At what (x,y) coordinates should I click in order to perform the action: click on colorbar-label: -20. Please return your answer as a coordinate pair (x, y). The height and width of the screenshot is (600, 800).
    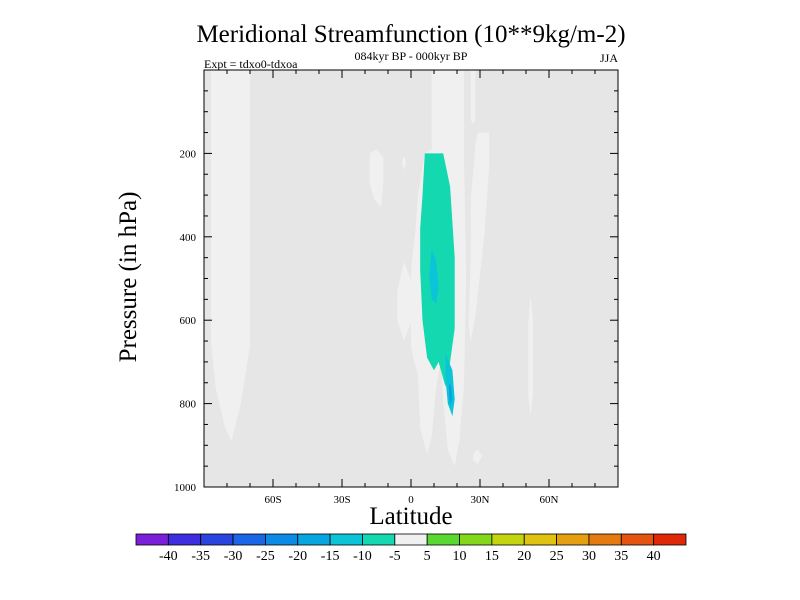
    Looking at the image, I should click on (297, 556).